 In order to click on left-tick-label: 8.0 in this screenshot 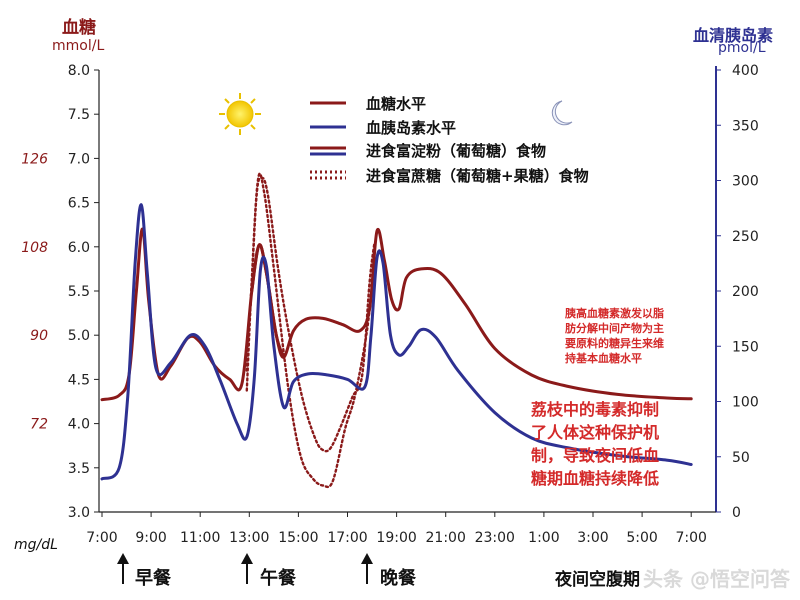, I will do `click(79, 71)`.